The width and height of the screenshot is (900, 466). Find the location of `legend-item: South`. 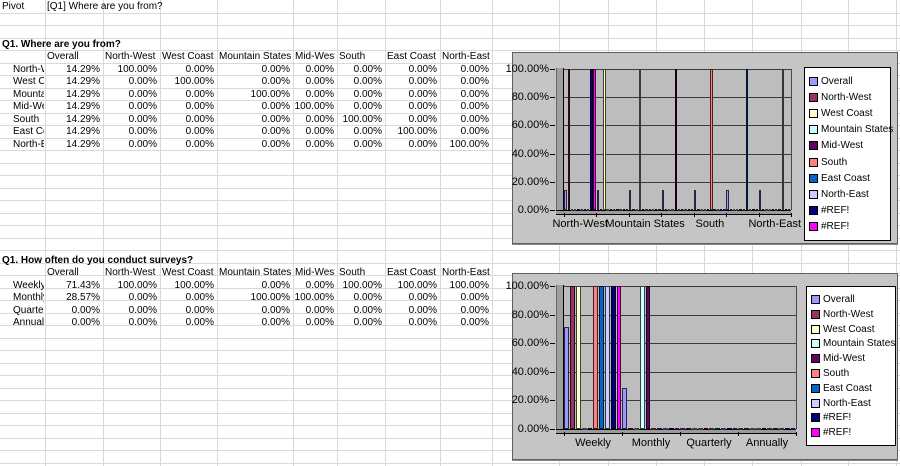

legend-item: South is located at coordinates (830, 373).